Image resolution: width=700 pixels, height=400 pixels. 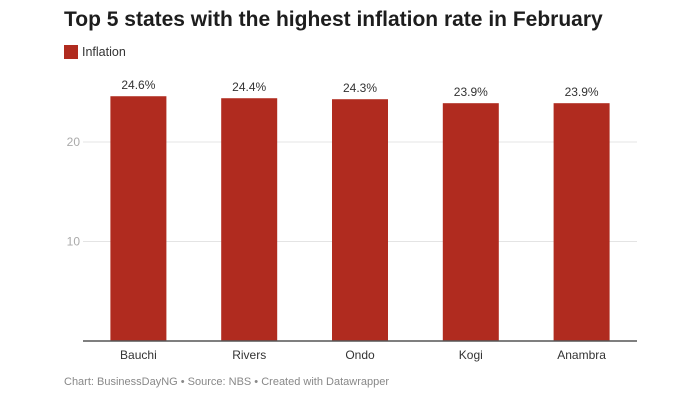 I want to click on legend: Inflation, so click(x=95, y=52).